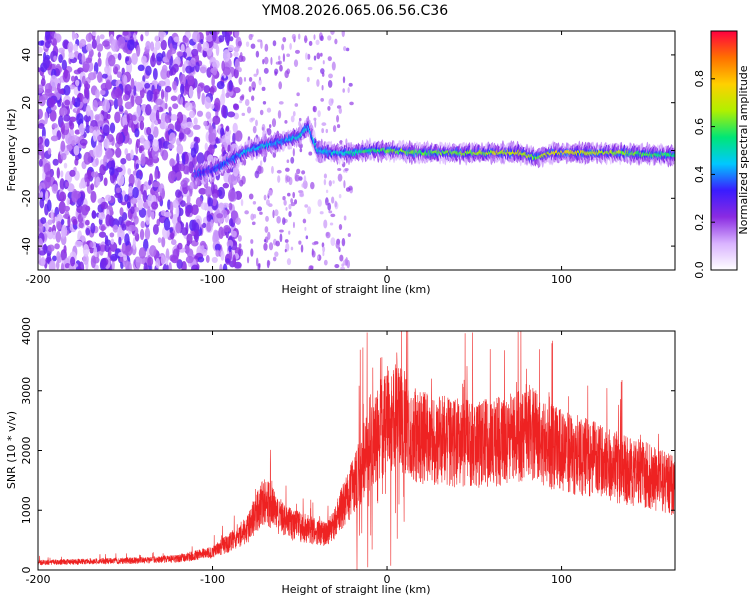  Describe the element at coordinates (561, 579) in the screenshot. I see `x-tick-label: 100` at that location.